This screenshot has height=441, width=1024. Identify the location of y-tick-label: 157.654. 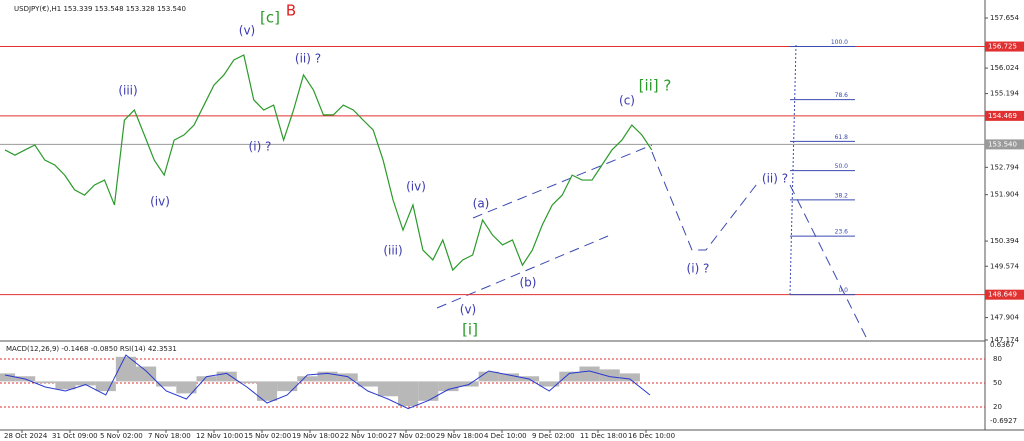
(1004, 18).